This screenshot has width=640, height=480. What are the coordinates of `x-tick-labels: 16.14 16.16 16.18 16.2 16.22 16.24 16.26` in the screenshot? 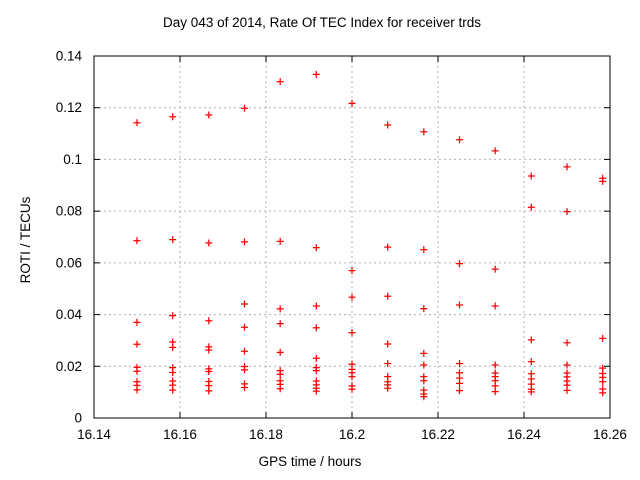 It's located at (352, 434).